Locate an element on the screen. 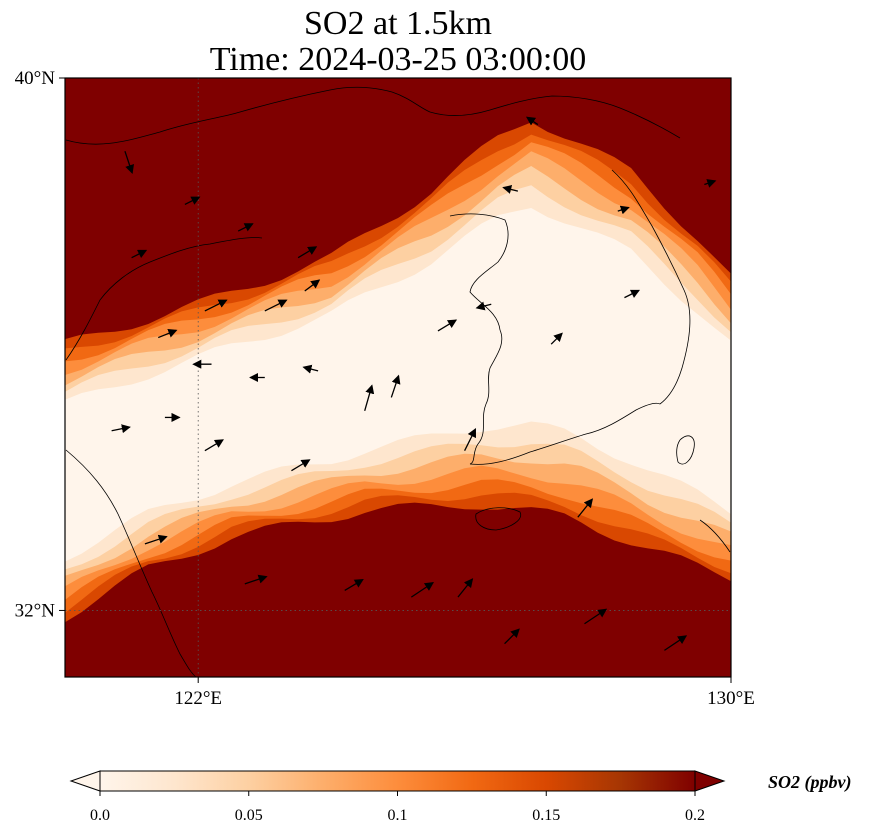 The image size is (875, 836). colorbar-tick-label: 0.15 is located at coordinates (546, 815).